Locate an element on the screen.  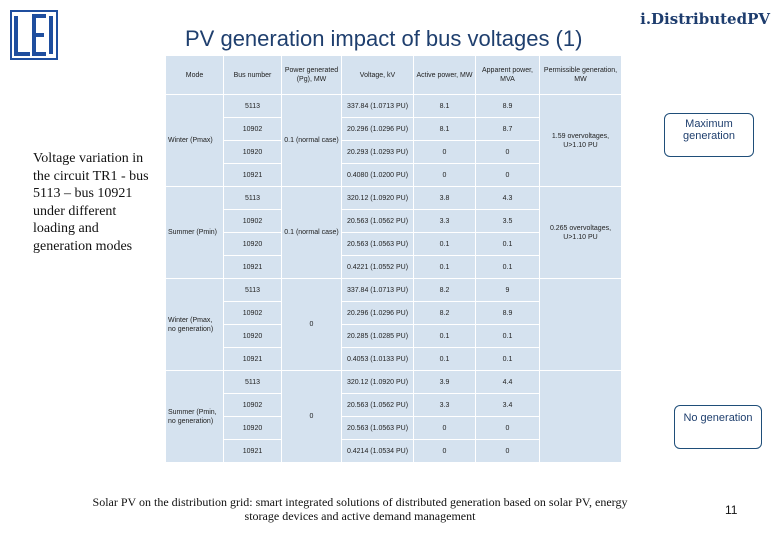
header-power: Power generated (Pg), MW is located at coordinates (311, 75).